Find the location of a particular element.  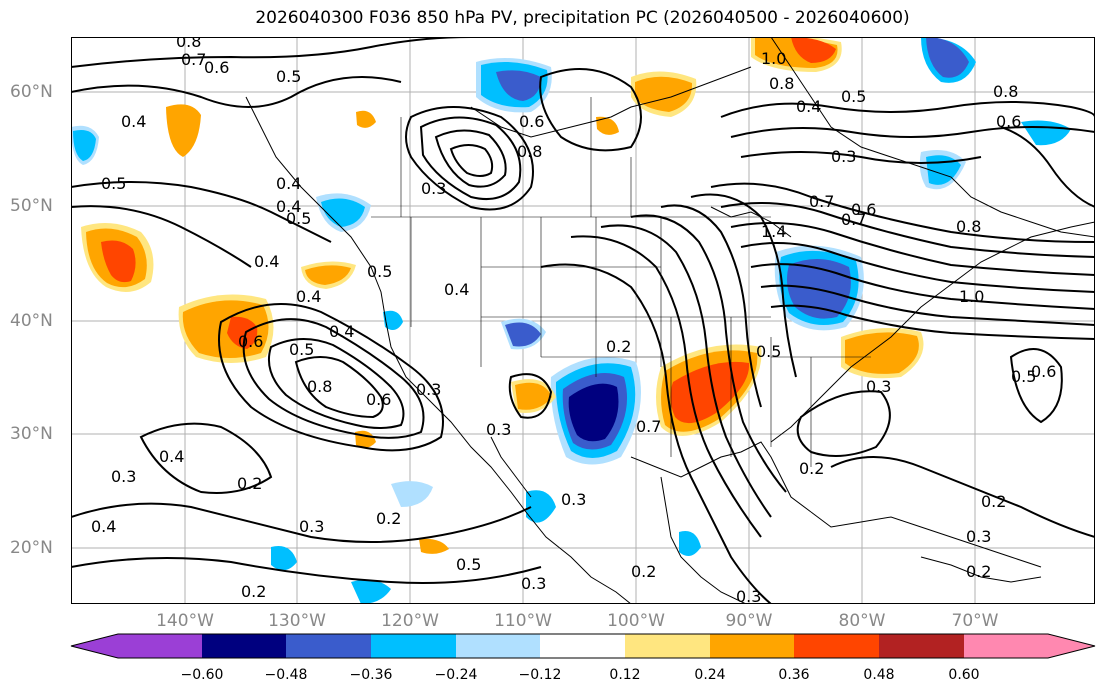

lon-label-80w: 80°W is located at coordinates (862, 621).